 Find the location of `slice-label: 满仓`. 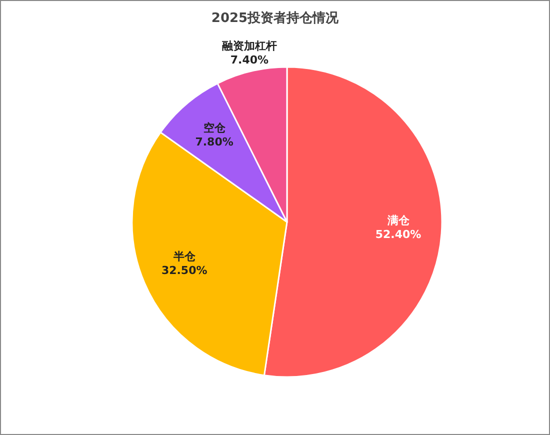

slice-label: 满仓 is located at coordinates (398, 221).